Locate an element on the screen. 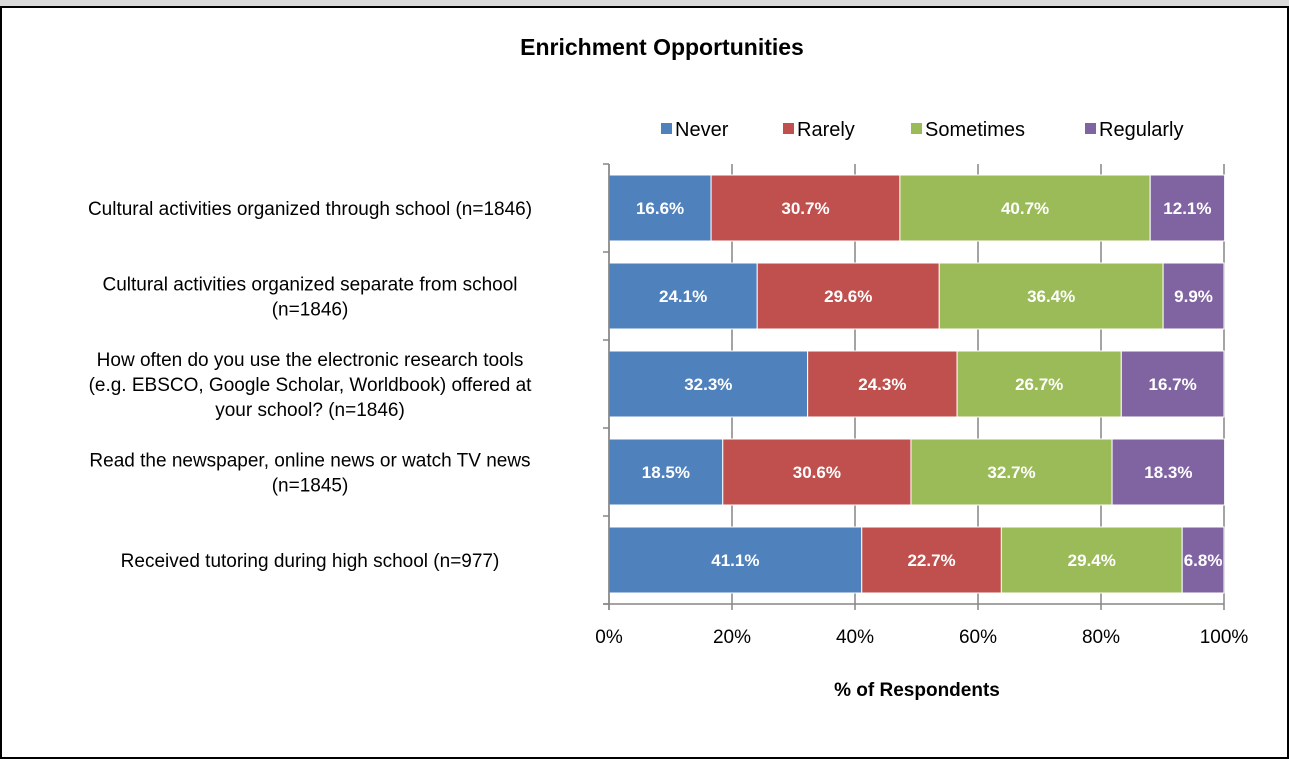 The height and width of the screenshot is (759, 1289). data-label: 9.9% is located at coordinates (1193, 296).